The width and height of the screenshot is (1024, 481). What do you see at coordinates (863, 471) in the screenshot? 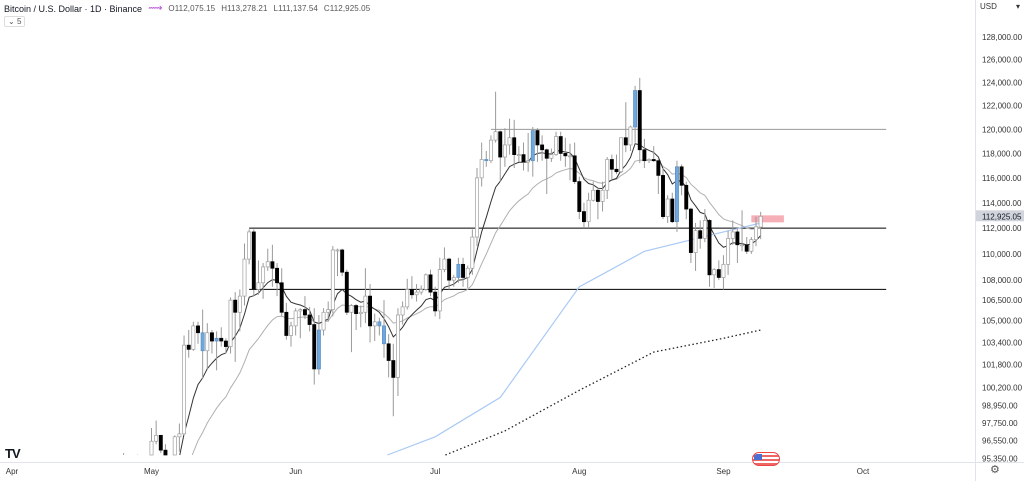
I see `time-tick-label: Oct` at bounding box center [863, 471].